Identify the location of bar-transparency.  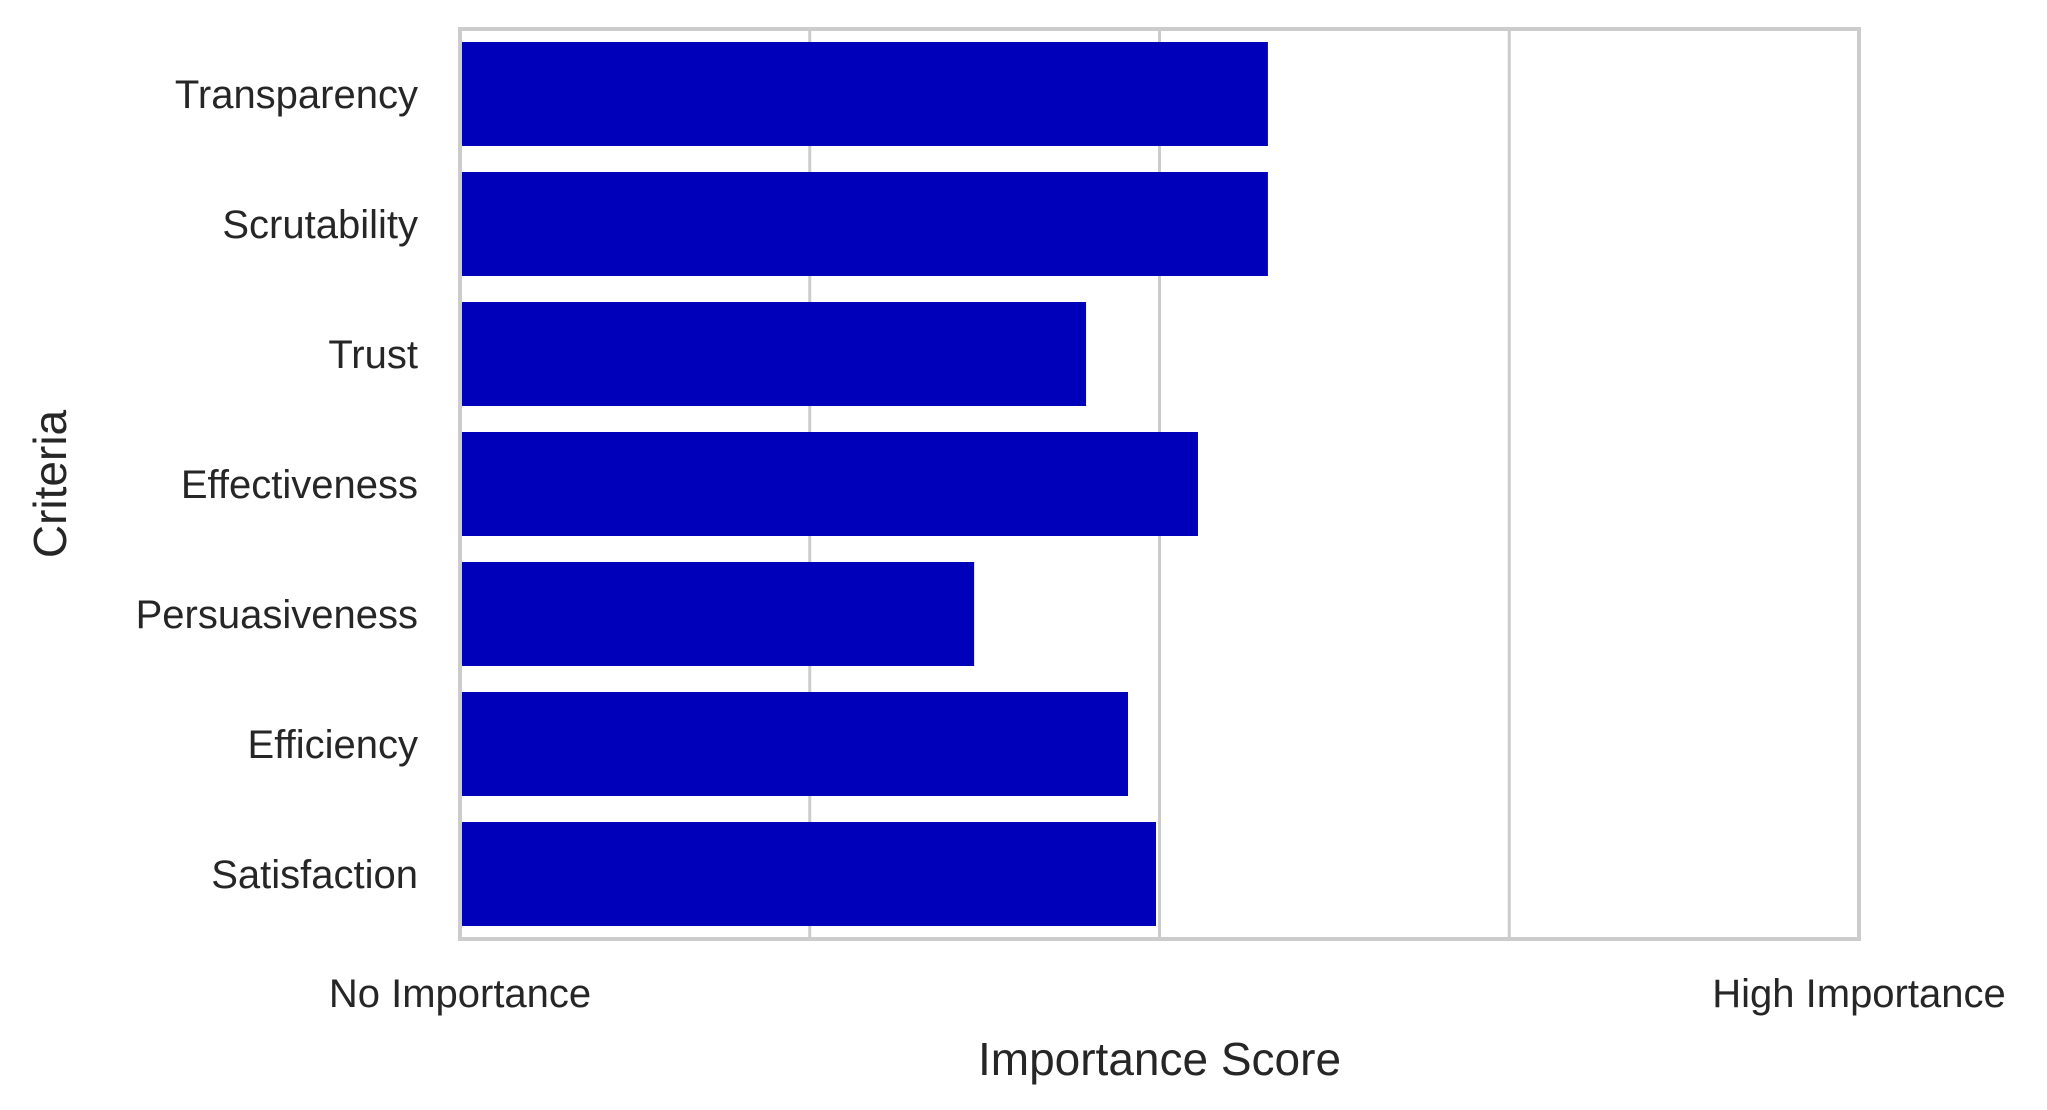
(864, 94).